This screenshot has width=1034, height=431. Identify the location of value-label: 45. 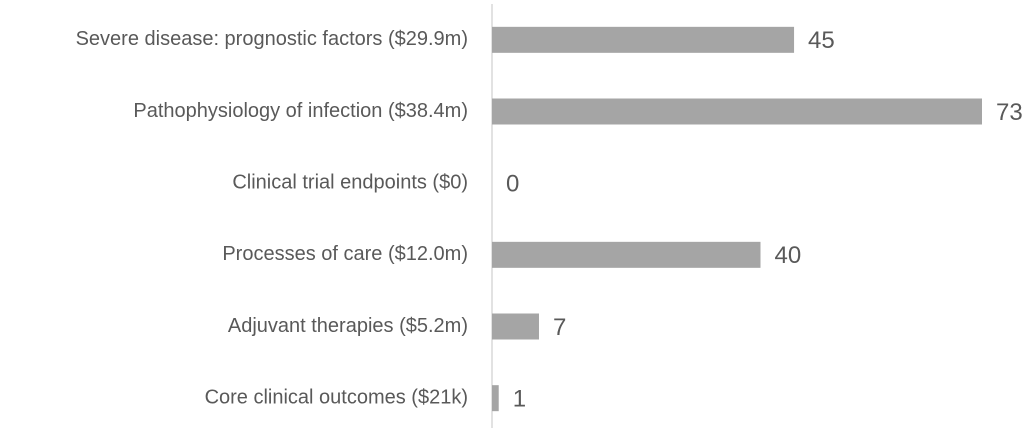
(821, 40).